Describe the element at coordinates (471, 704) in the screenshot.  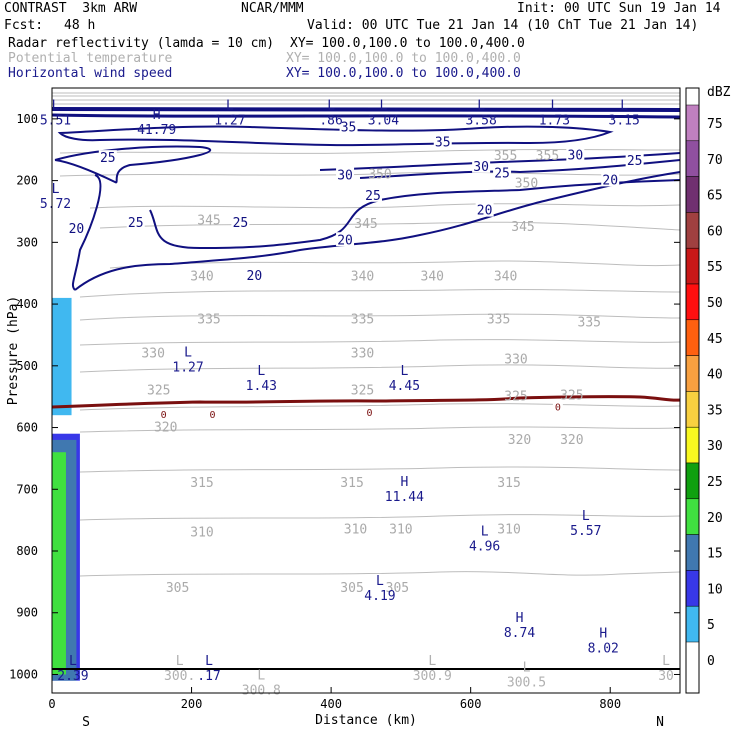
I see `x-tick-label: 600` at that location.